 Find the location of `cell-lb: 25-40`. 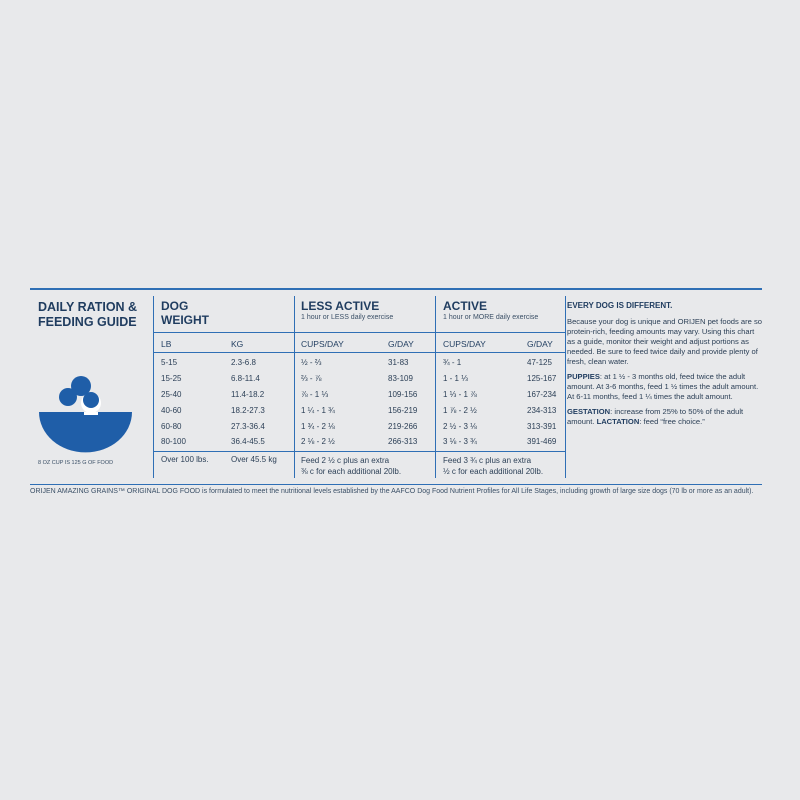

cell-lb: 25-40 is located at coordinates (171, 394).